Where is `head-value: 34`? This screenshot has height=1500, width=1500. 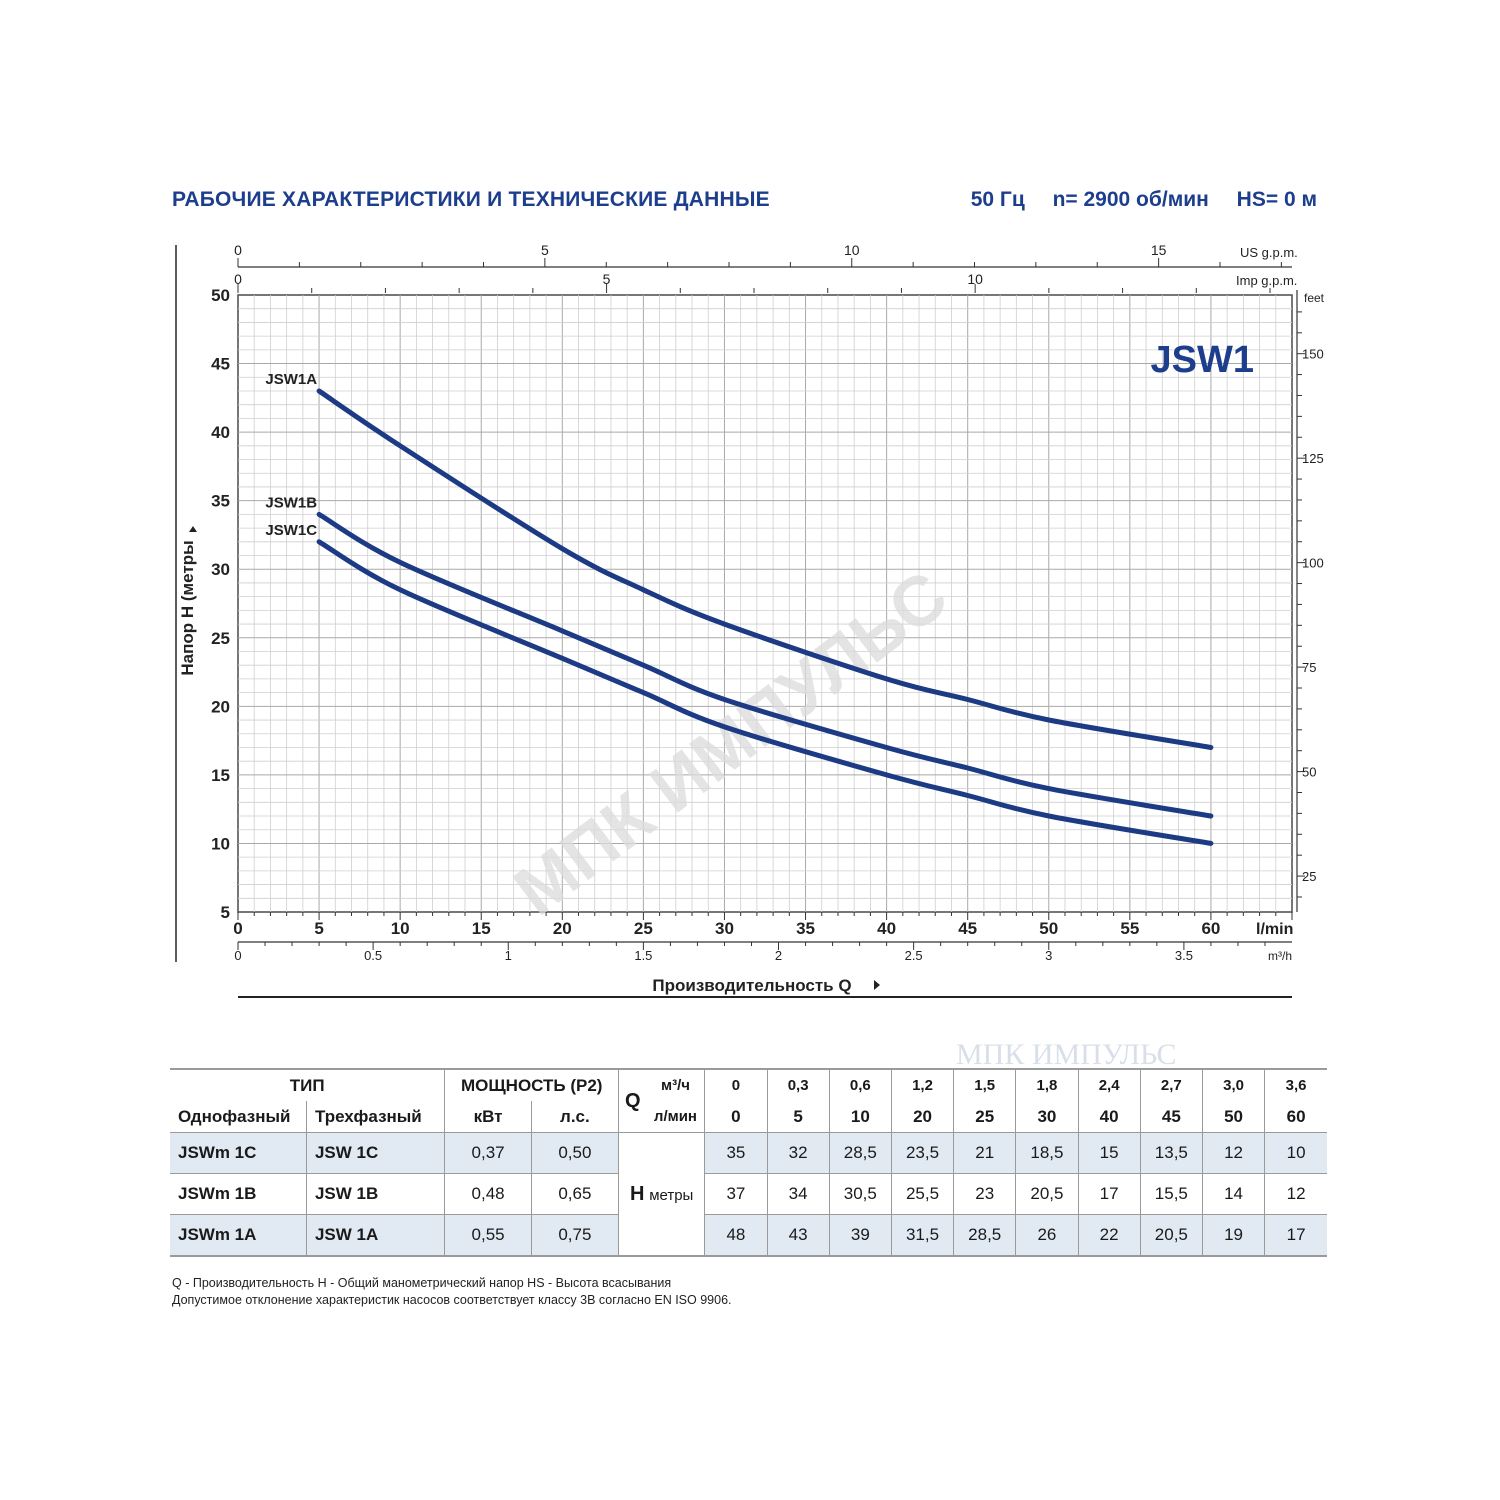 head-value: 34 is located at coordinates (798, 1194).